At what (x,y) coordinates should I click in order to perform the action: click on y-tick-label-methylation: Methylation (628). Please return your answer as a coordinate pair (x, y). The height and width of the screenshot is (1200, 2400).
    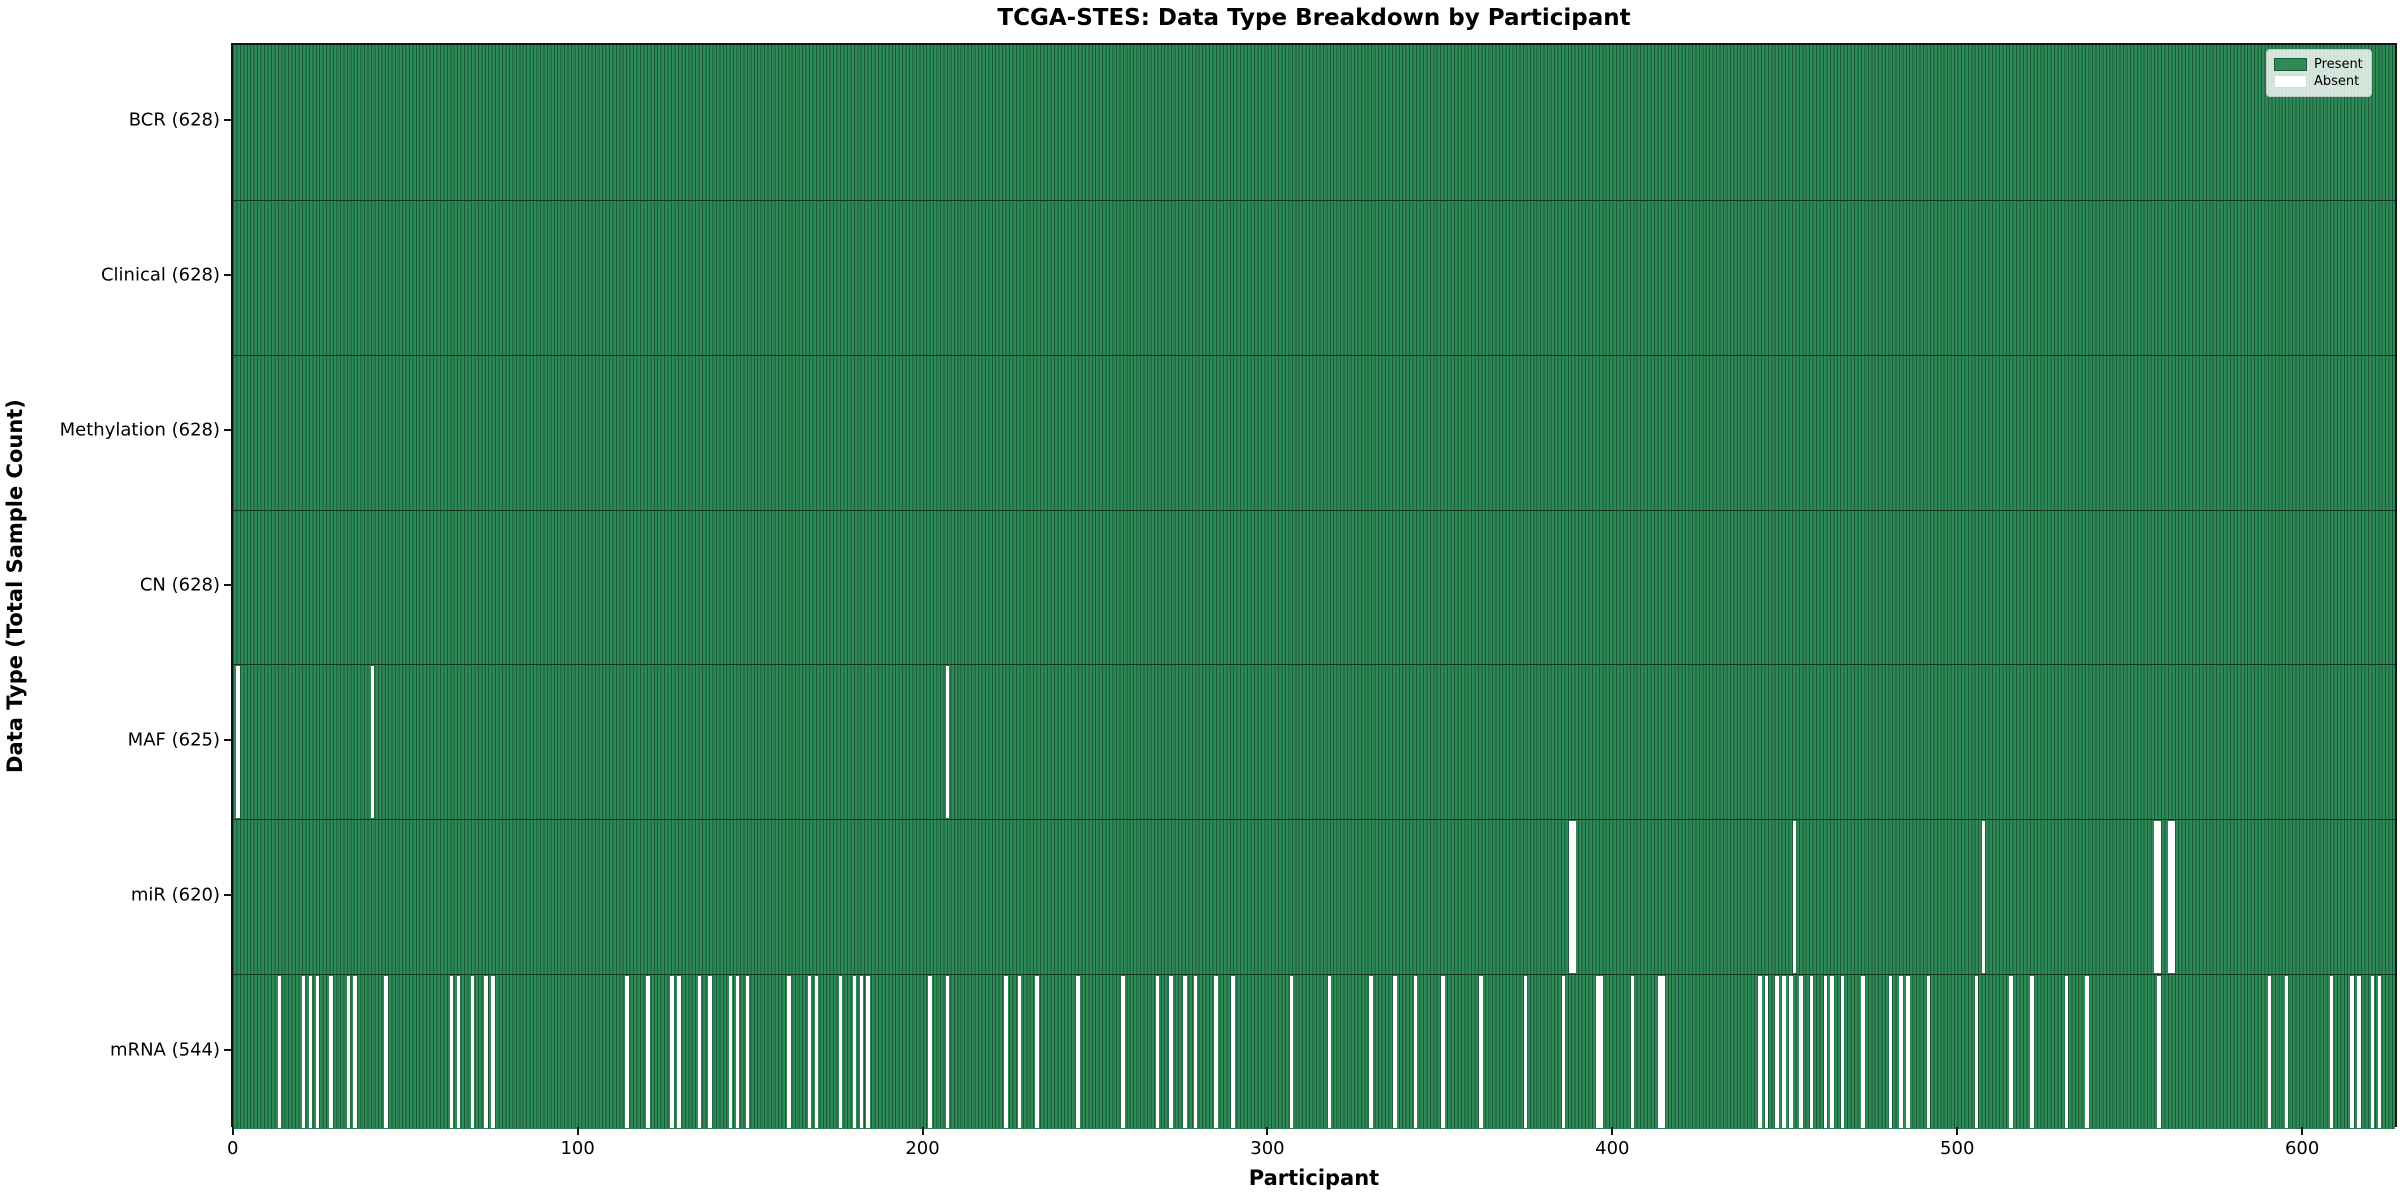
    Looking at the image, I should click on (139, 430).